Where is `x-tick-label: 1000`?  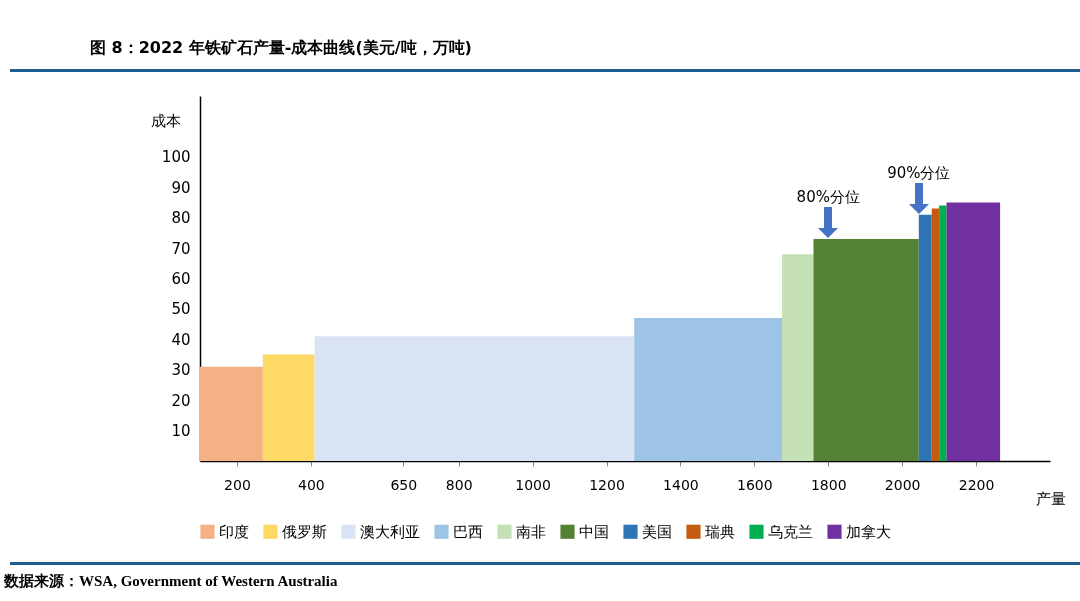
x-tick-label: 1000 is located at coordinates (533, 484).